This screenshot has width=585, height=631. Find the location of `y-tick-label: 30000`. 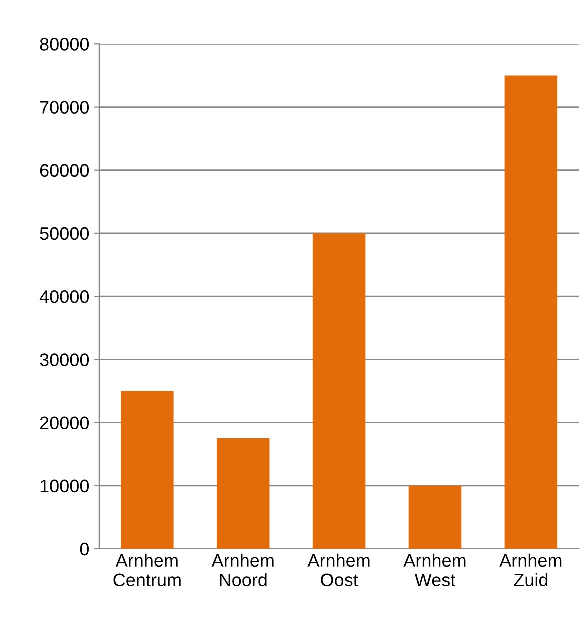

y-tick-label: 30000 is located at coordinates (65, 360).